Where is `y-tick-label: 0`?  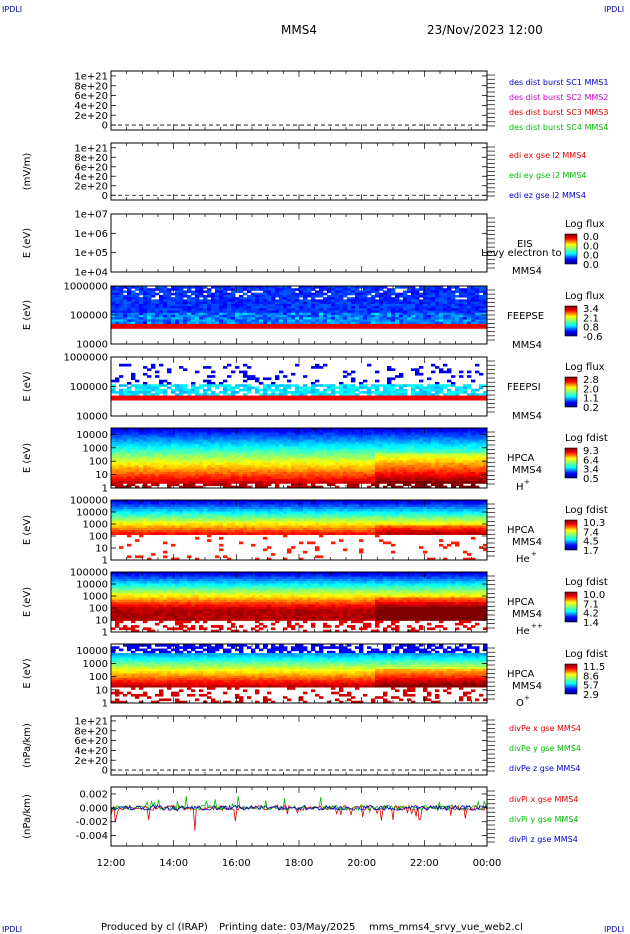
y-tick-label: 0 is located at coordinates (105, 196).